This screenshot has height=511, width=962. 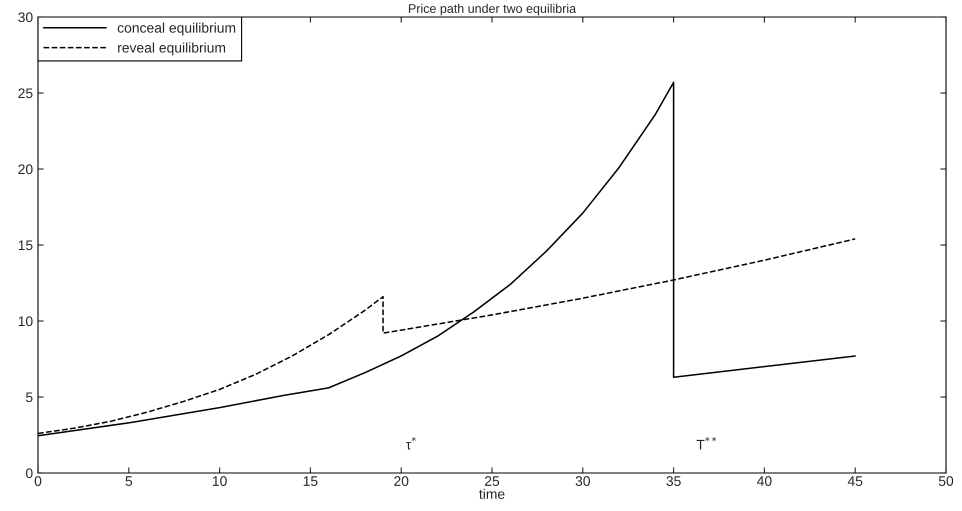 I want to click on legend-label: conceal equilibrium, so click(x=177, y=29).